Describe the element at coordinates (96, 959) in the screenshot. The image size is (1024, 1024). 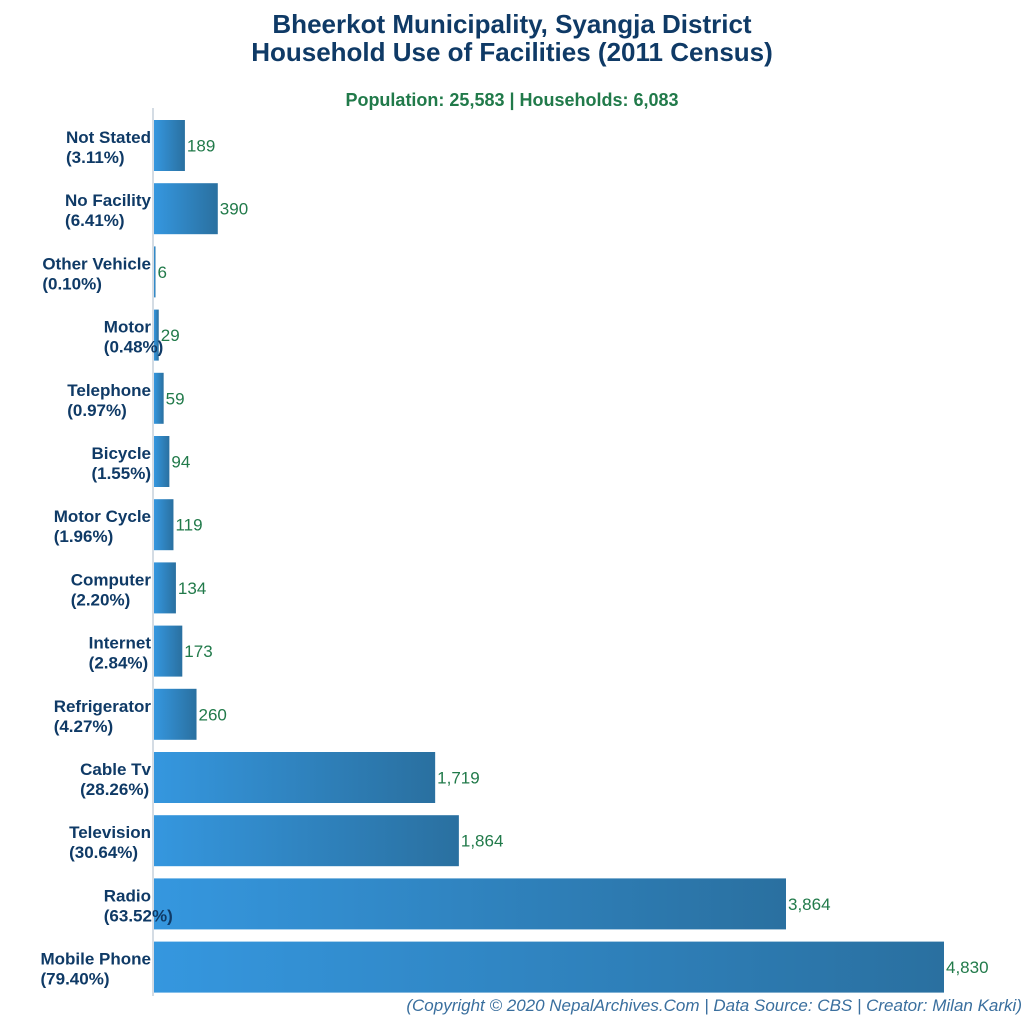
I see `category-label: Mobile Phone` at that location.